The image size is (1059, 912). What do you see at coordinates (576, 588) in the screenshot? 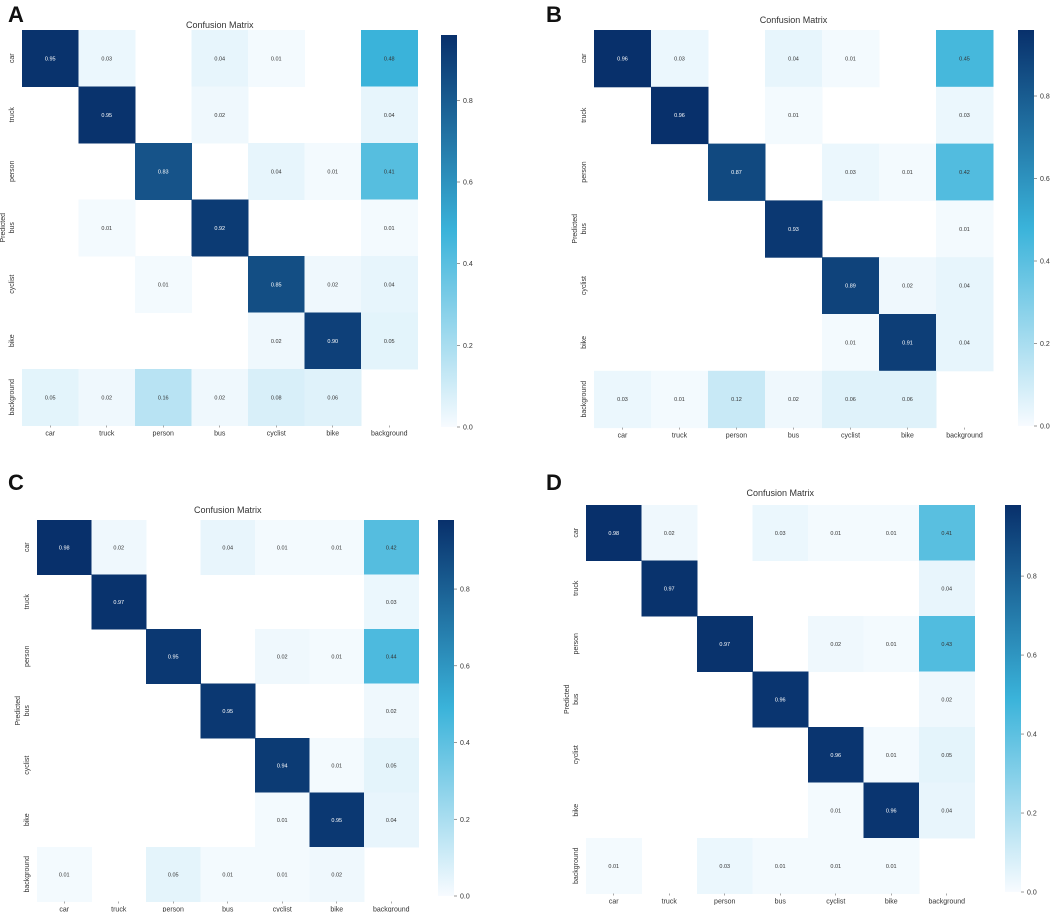
I see `y-tick-label: truck` at bounding box center [576, 588].